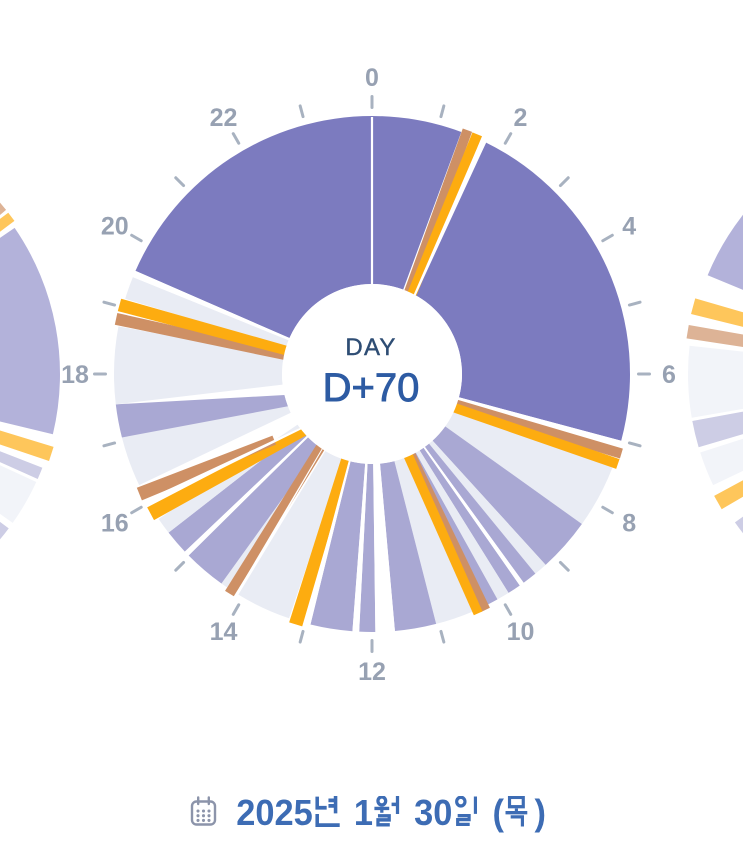 This screenshot has width=743, height=863. I want to click on hub-circle, so click(372, 374).